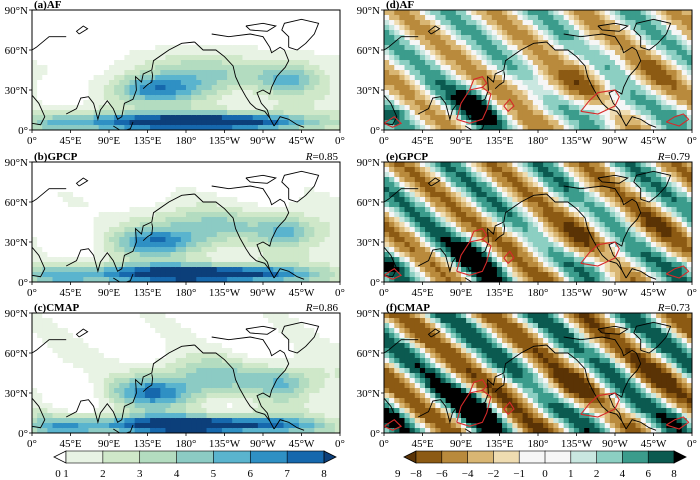  What do you see at coordinates (186, 70) in the screenshot?
I see `field-a` at bounding box center [186, 70].